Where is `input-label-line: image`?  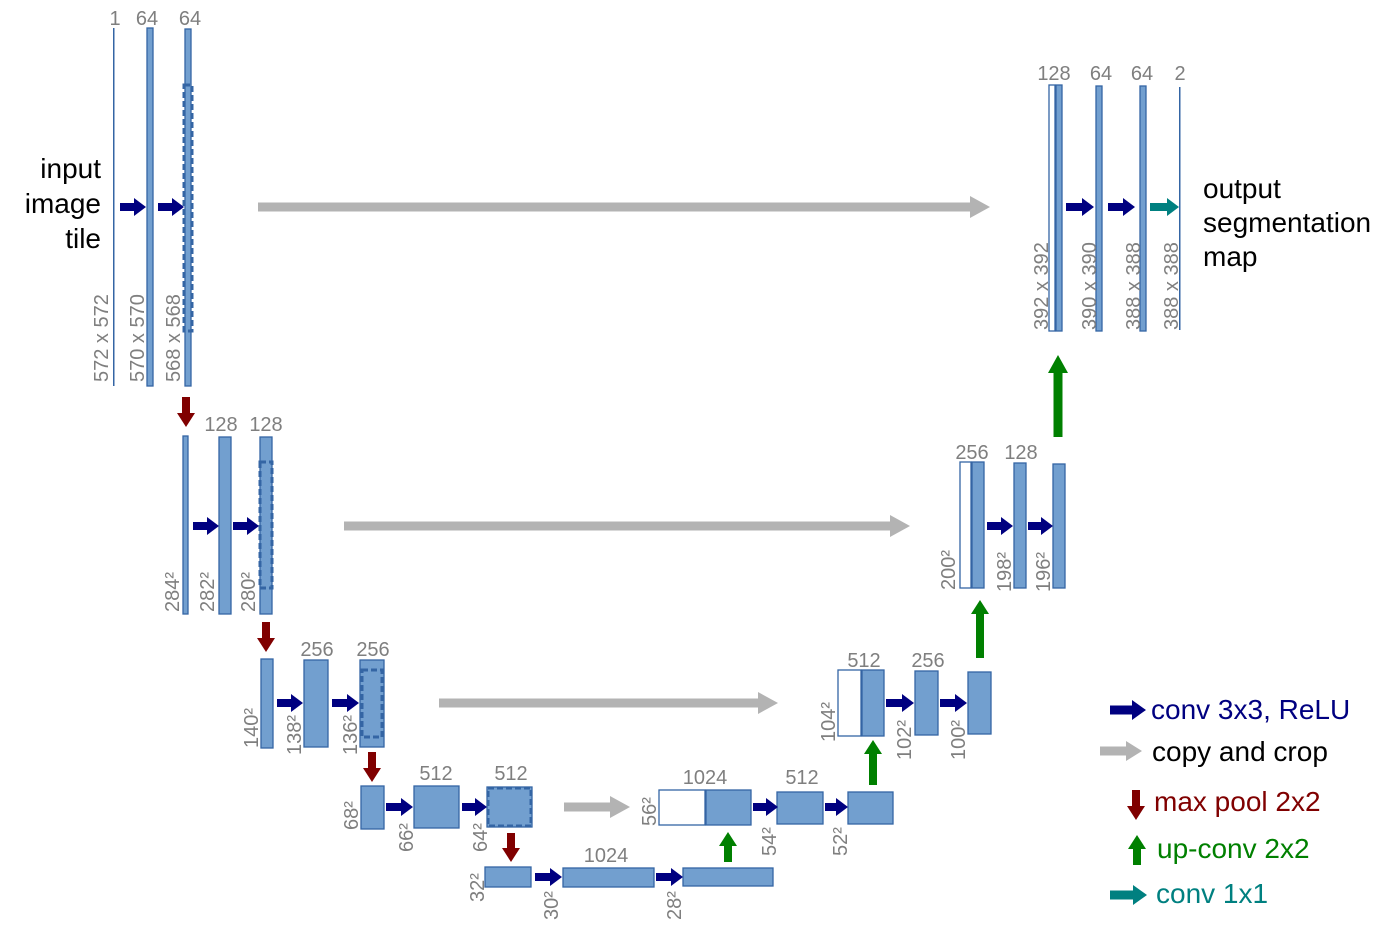 input-label-line: image is located at coordinates (63, 203).